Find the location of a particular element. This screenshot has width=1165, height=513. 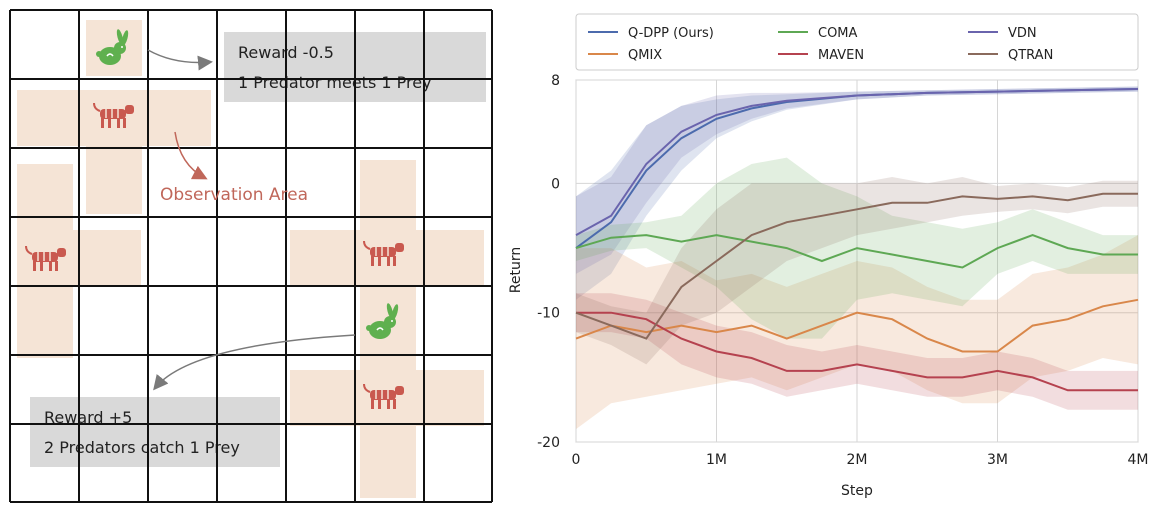

maven-band is located at coordinates (857, 351).